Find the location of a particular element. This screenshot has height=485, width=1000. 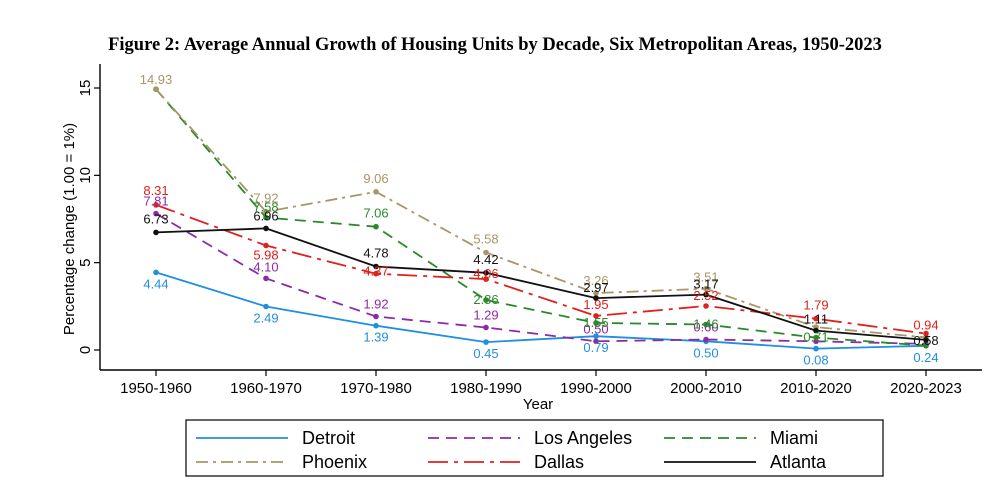

data-label-miami: 1.46 is located at coordinates (705, 324).